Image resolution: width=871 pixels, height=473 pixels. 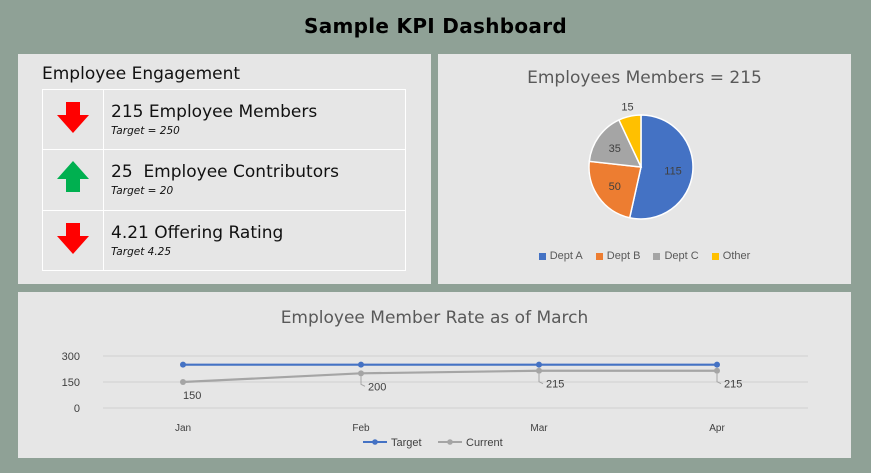 I want to click on x-tick-label: Jan, so click(x=183, y=428).